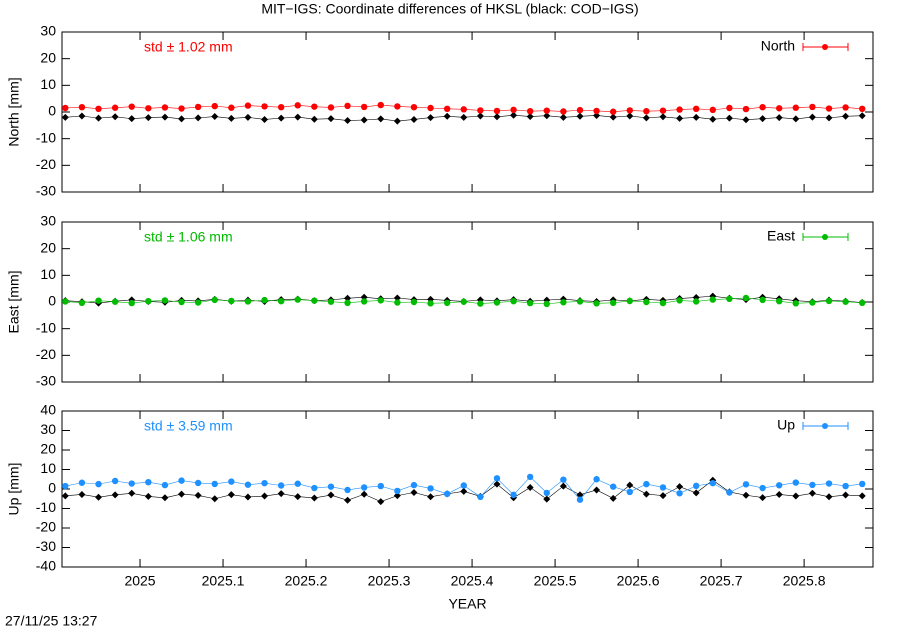 Image resolution: width=900 pixels, height=630 pixels. Describe the element at coordinates (555, 581) in the screenshot. I see `x-tick-label: 2025.5` at that location.